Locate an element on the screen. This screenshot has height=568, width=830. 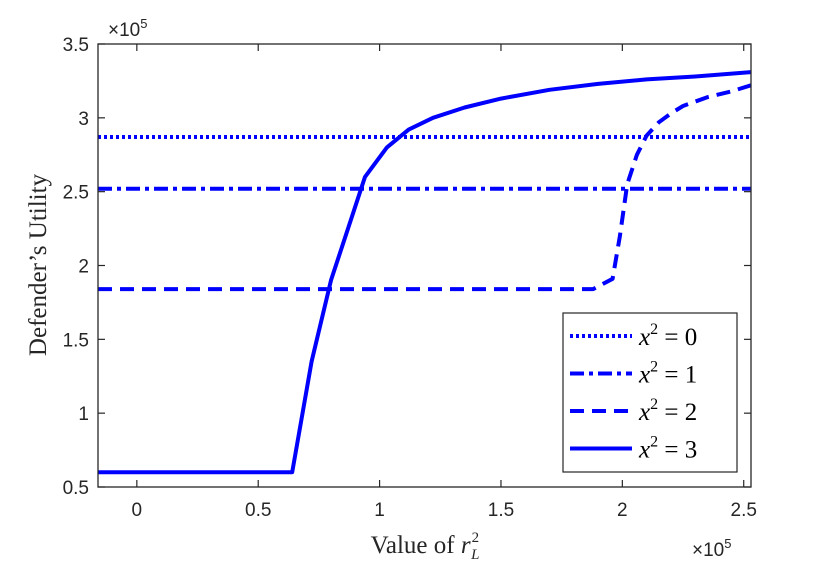
y-axis-title: Defender’s Utility is located at coordinates (38, 264).